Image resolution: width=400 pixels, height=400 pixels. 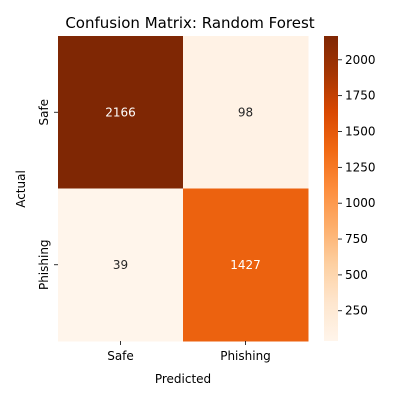 I want to click on y-axis-label: Actual, so click(x=21, y=189).